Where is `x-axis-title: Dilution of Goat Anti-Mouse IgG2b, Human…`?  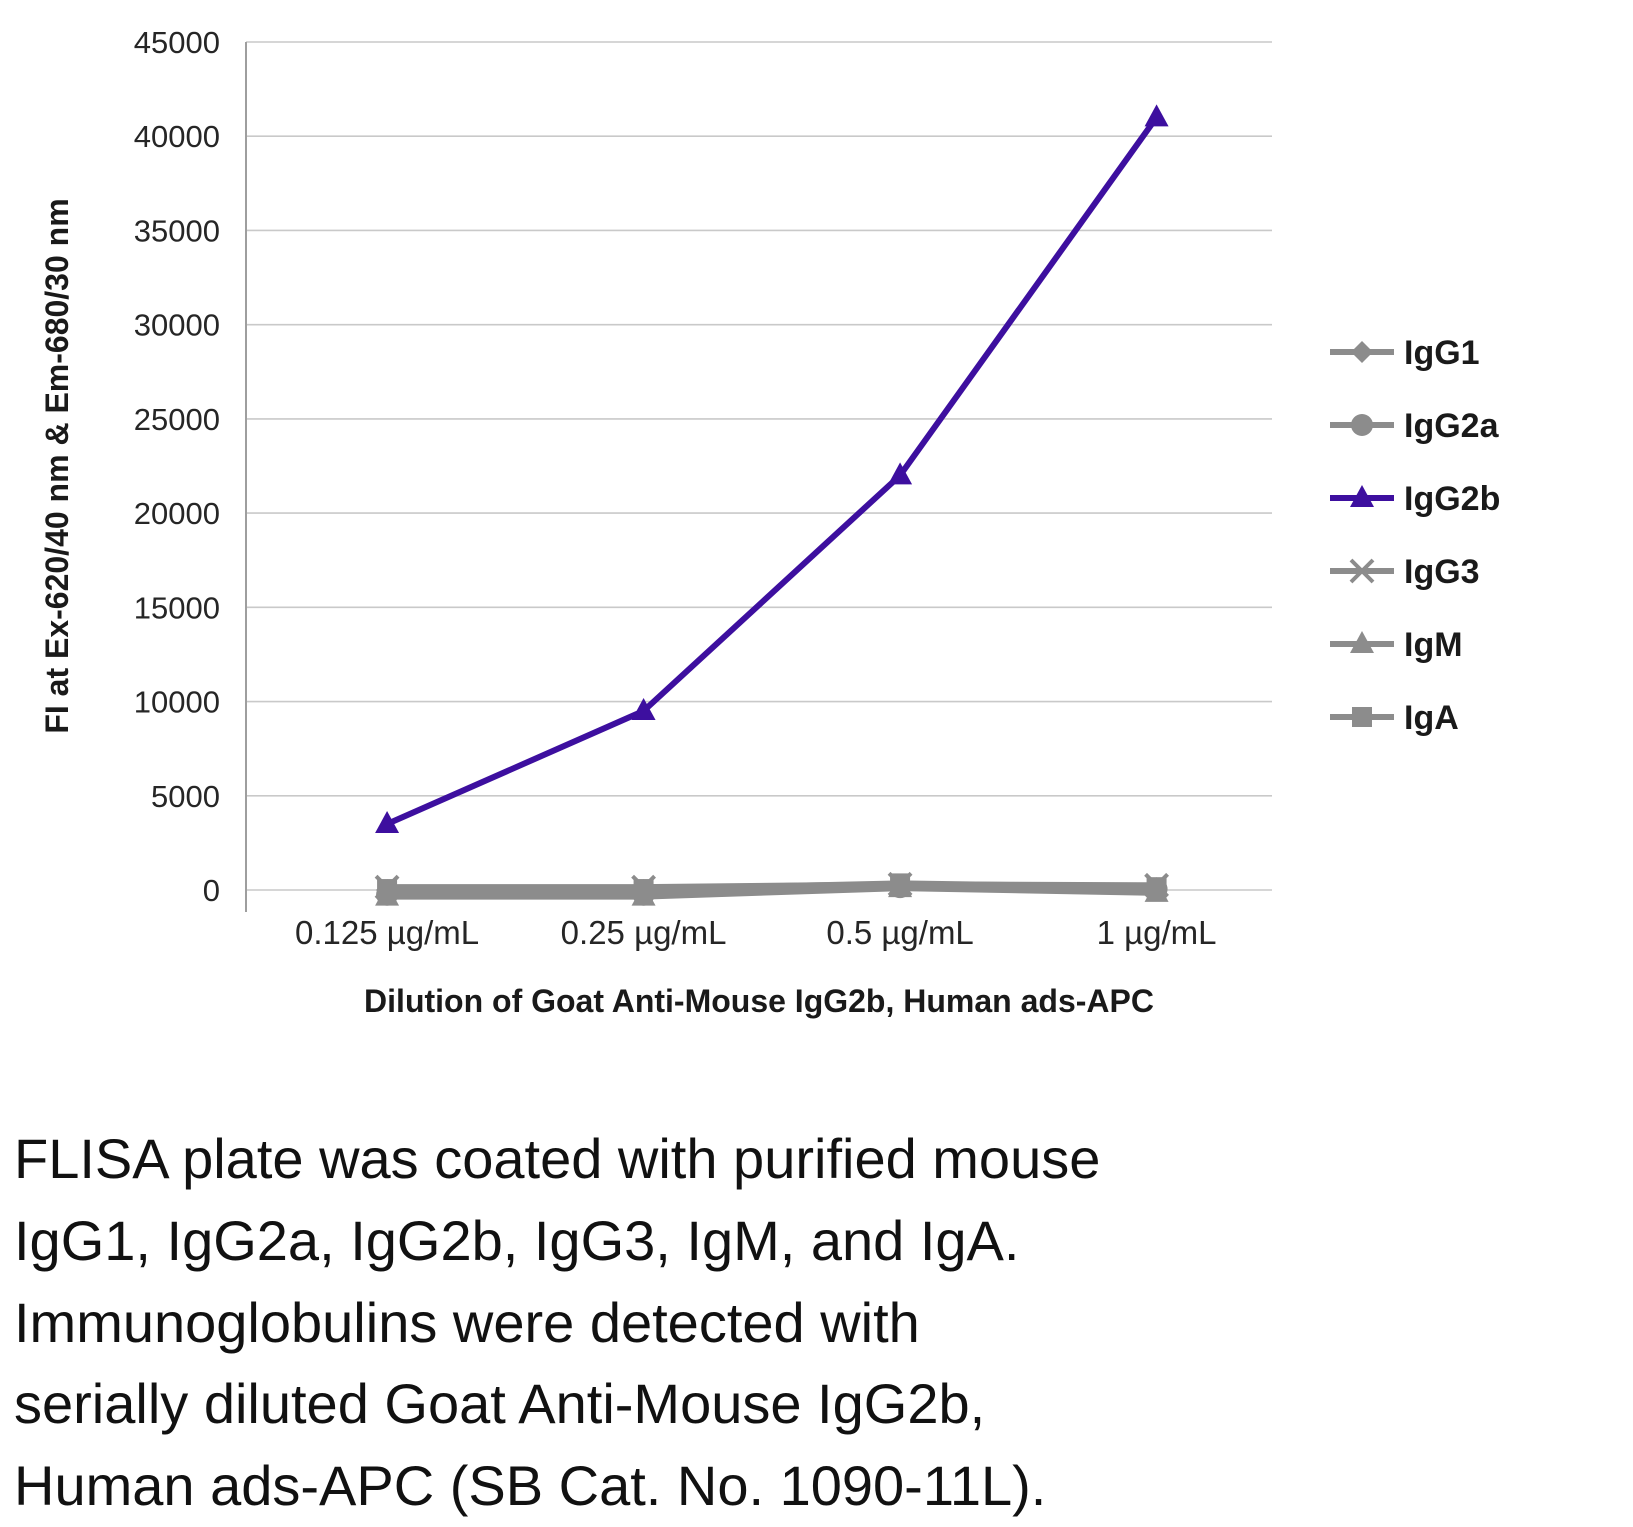 x-axis-title: Dilution of Goat Anti-Mouse IgG2b, Human… is located at coordinates (759, 1001).